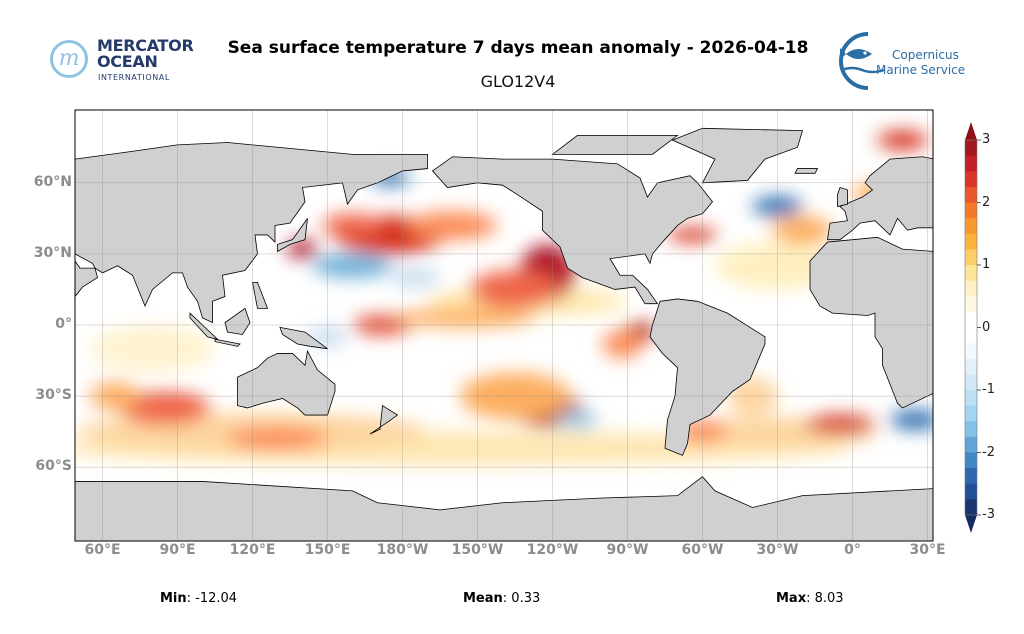 The image size is (1024, 634). What do you see at coordinates (102, 550) in the screenshot?
I see `x-tick-label: 60°E` at bounding box center [102, 550].